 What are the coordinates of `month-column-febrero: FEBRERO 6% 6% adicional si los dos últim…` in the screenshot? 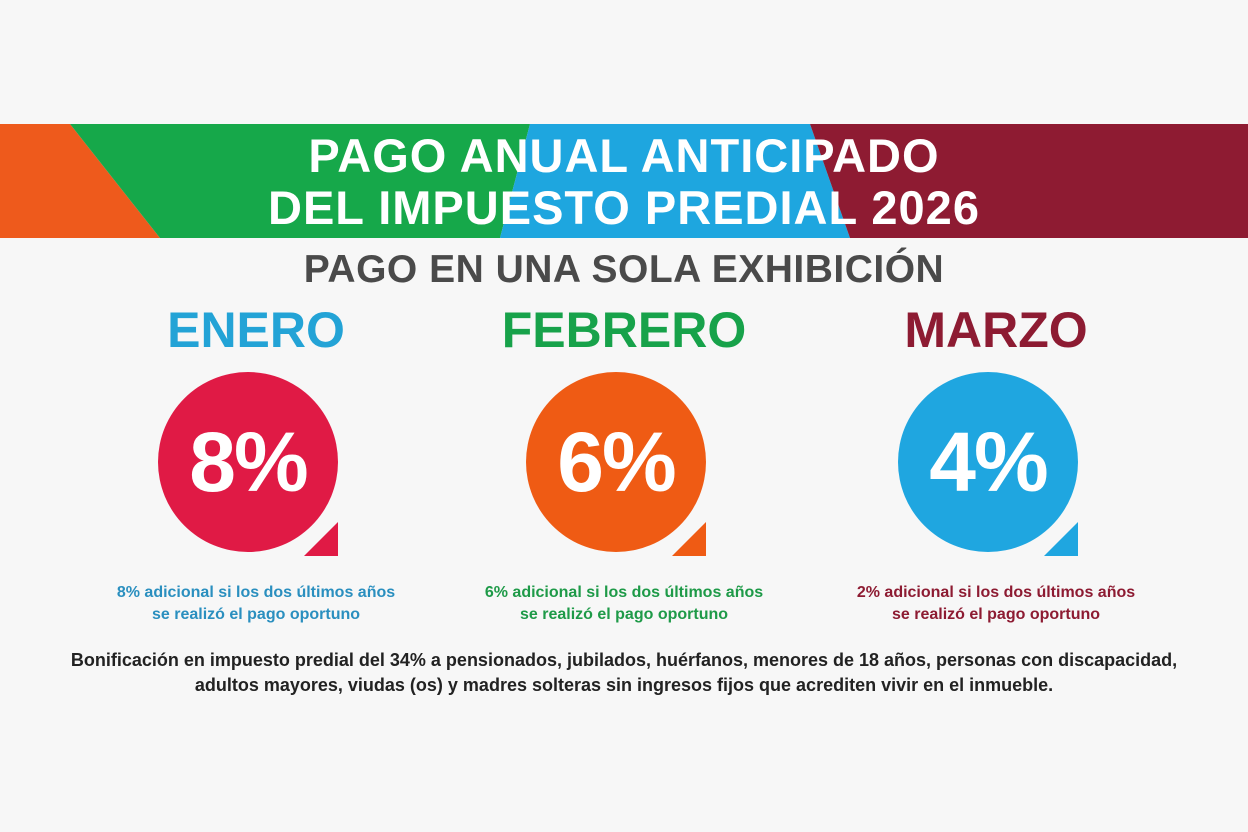 It's located at (624, 463).